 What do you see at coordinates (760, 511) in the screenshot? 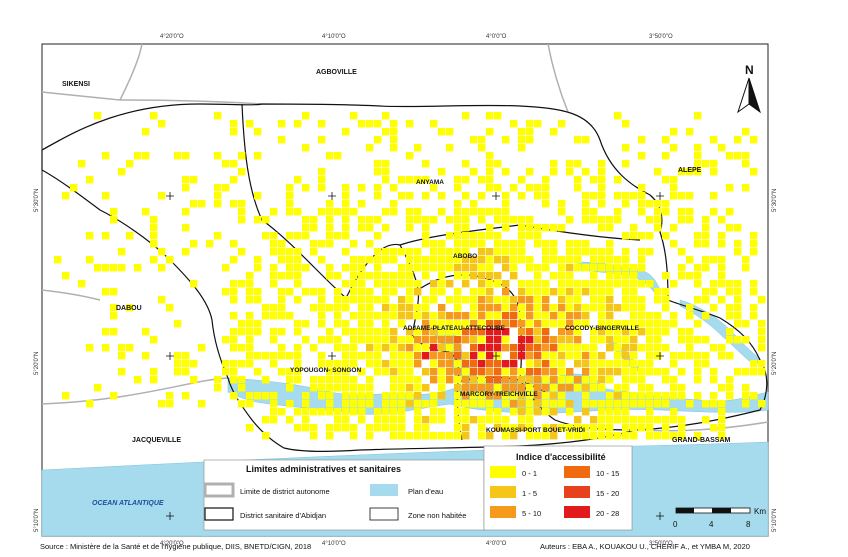
I see `scale-unit: Km` at bounding box center [760, 511].